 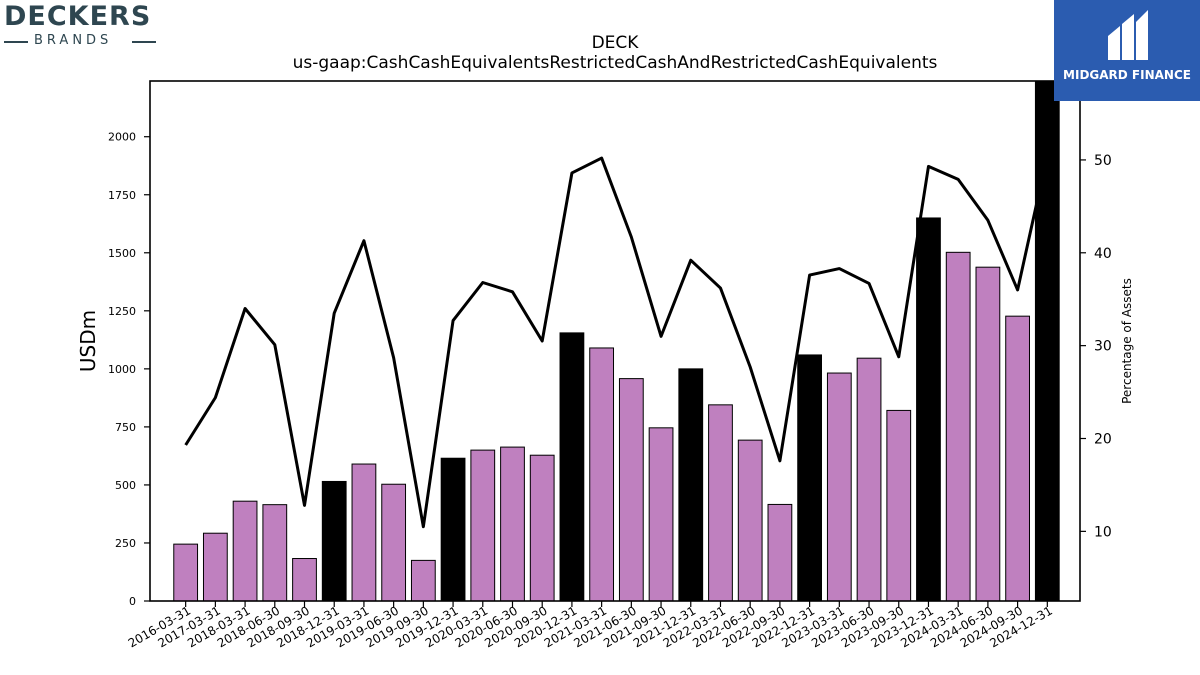 I want to click on deckers-logo-sub: BRANDS, so click(x=73, y=40).